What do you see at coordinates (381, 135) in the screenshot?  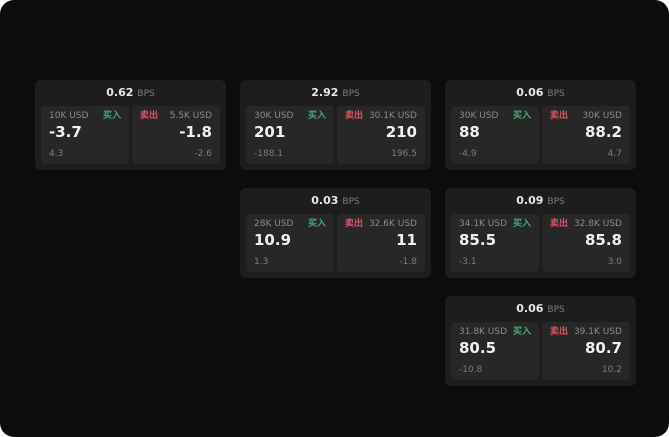 I see `sell-panel: 卖出 30.1K USD 210 196.5` at bounding box center [381, 135].